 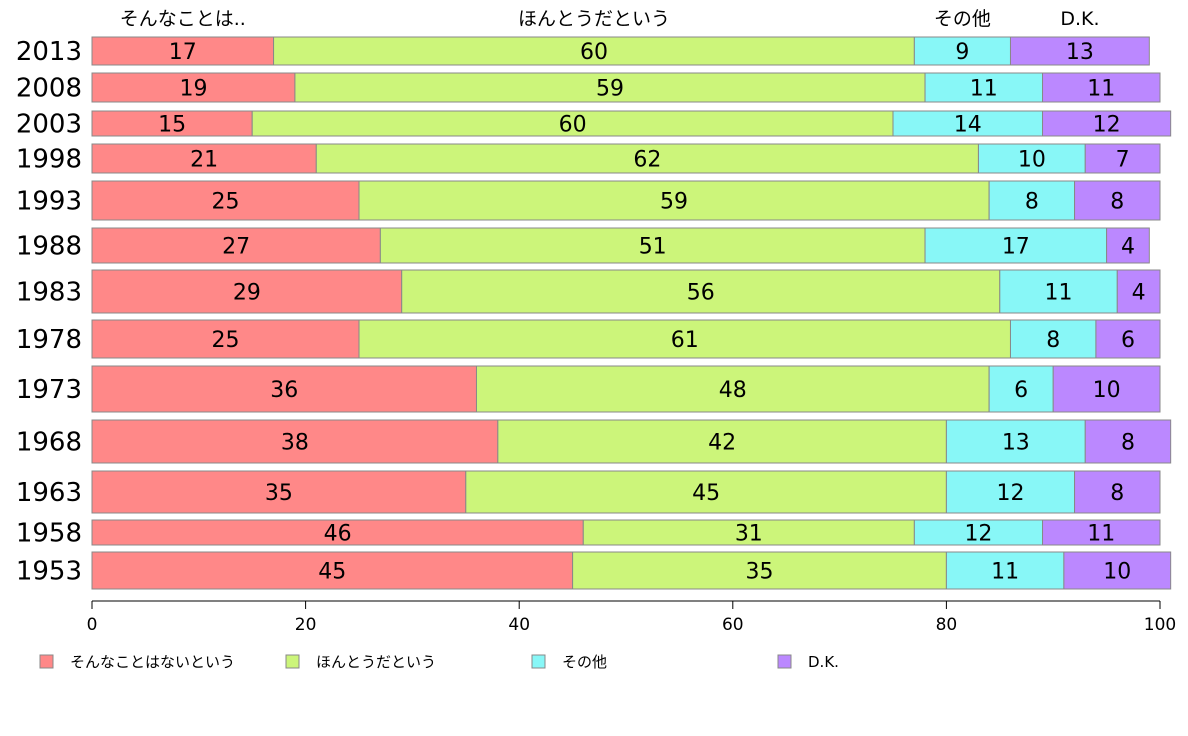 What do you see at coordinates (49, 390) in the screenshot?
I see `year-label: 1973` at bounding box center [49, 390].